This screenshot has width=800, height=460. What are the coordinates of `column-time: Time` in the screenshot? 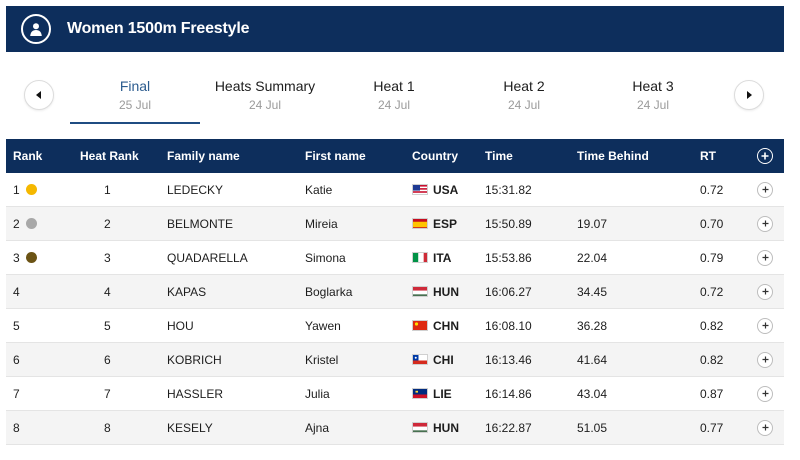 It's located at (499, 156).